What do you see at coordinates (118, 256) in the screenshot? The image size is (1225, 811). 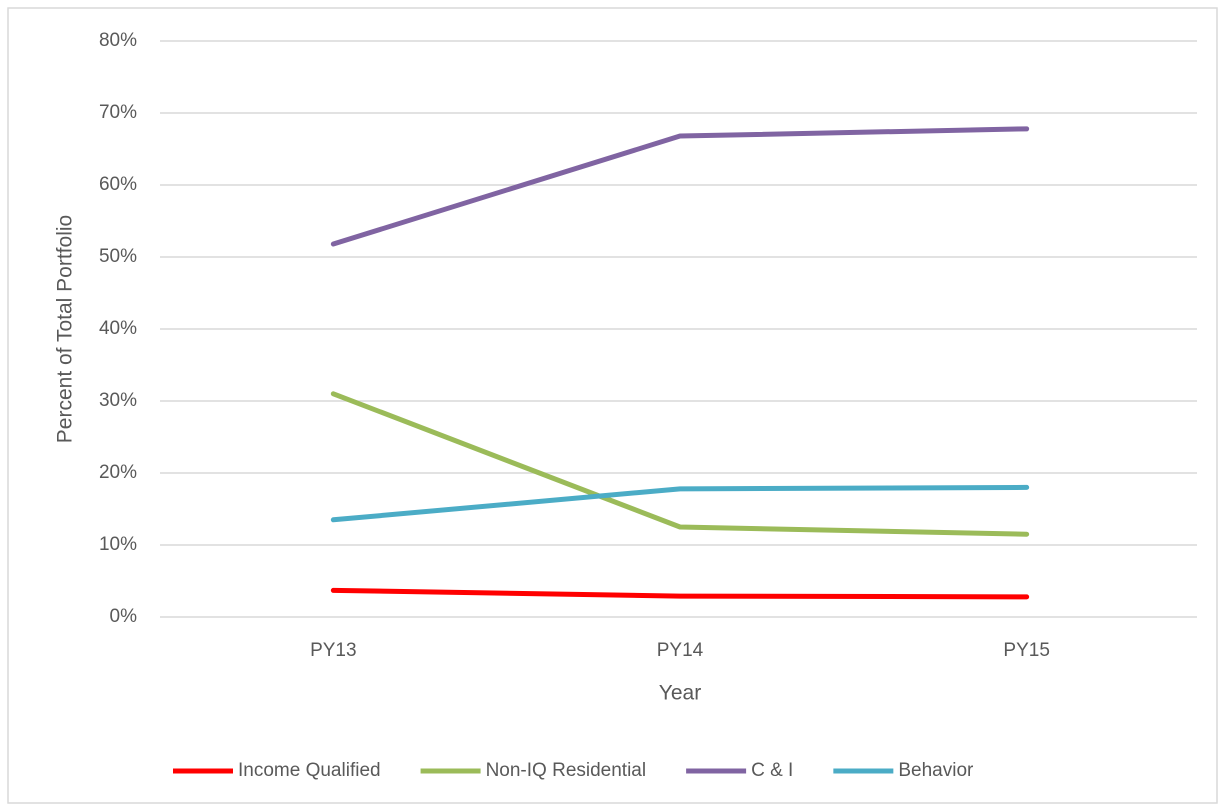 I see `y-tick-label: 50%` at bounding box center [118, 256].